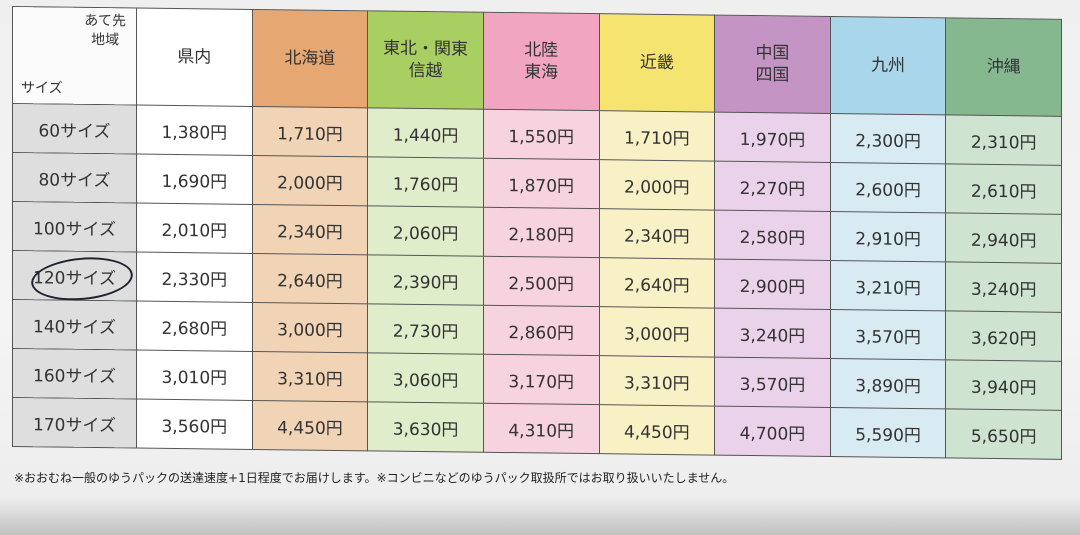  What do you see at coordinates (194, 130) in the screenshot?
I see `price-cell: 1,380円` at bounding box center [194, 130].